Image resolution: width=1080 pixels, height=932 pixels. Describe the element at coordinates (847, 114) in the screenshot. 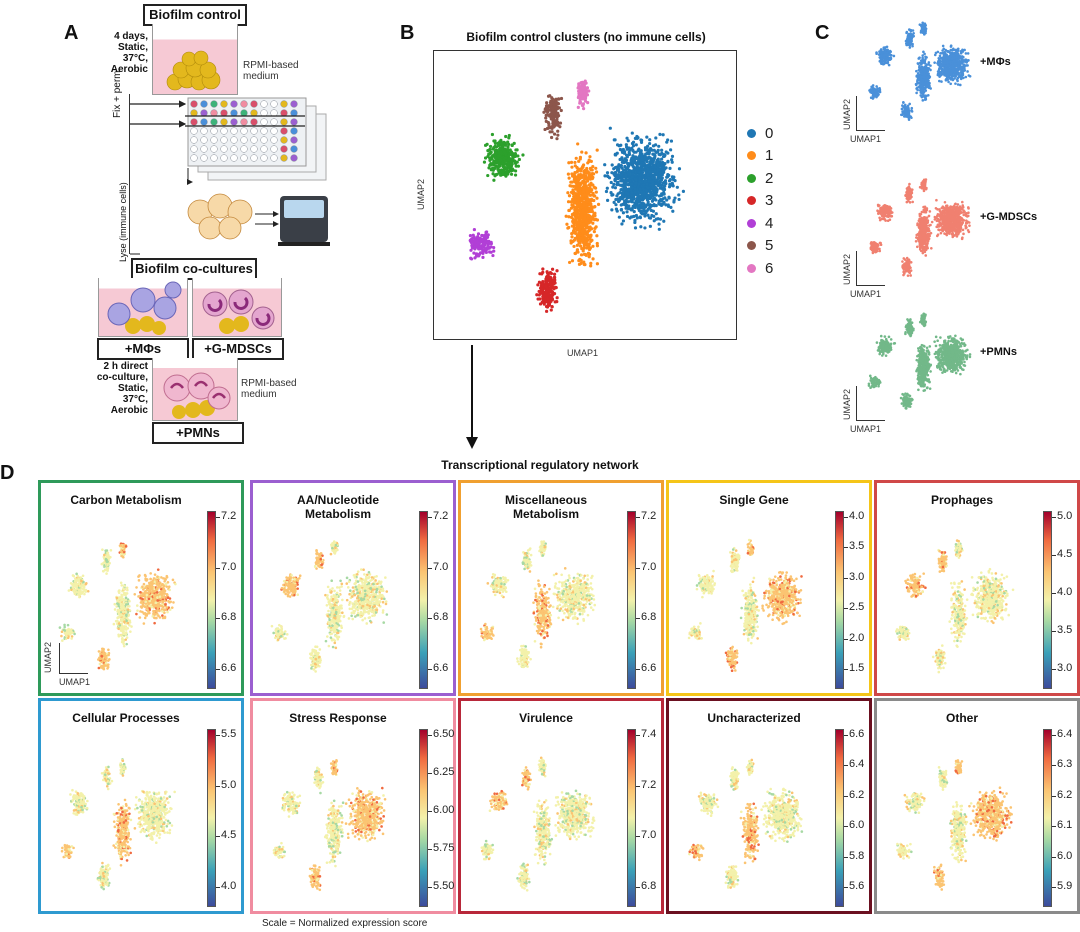

I see `condition-ylabel: UMAP2` at that location.